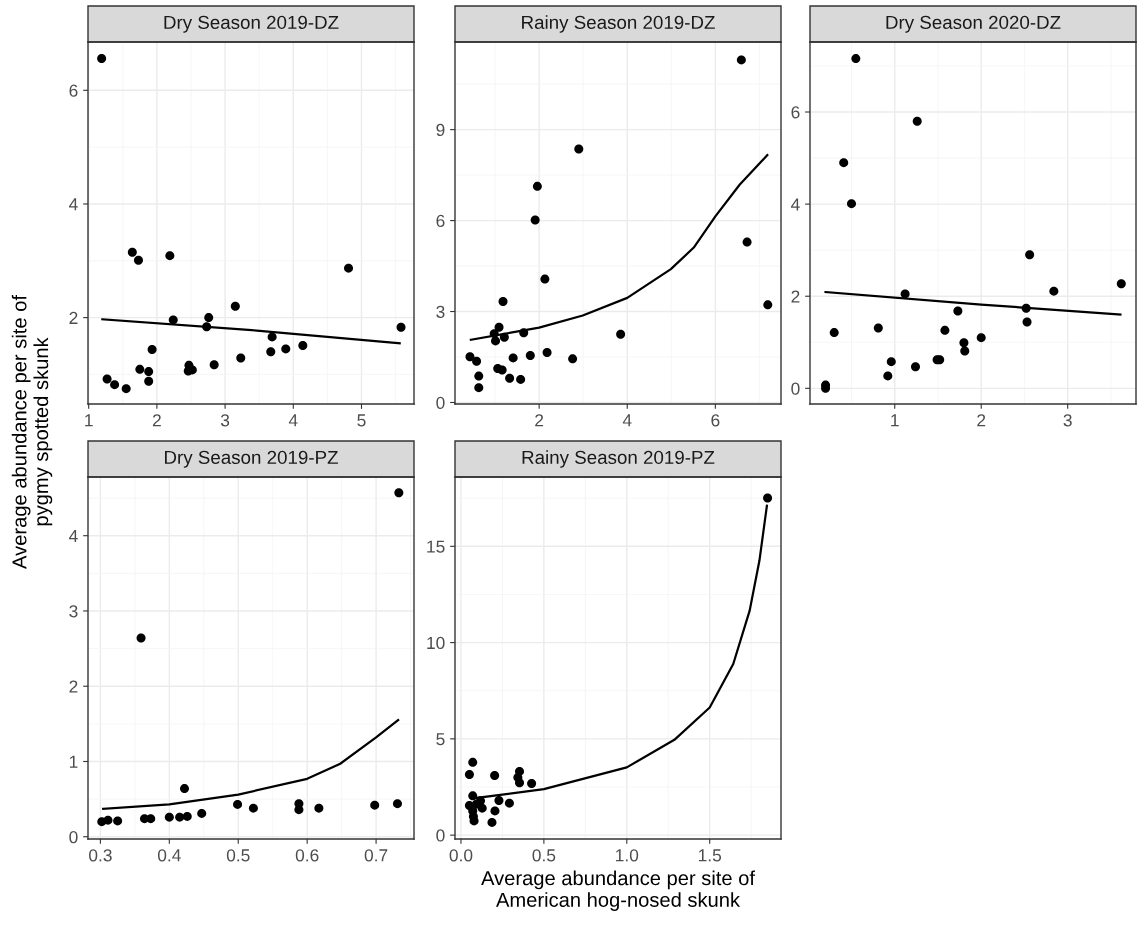 The width and height of the screenshot is (1148, 926). I want to click on x-tick-label: 1.0, so click(627, 855).